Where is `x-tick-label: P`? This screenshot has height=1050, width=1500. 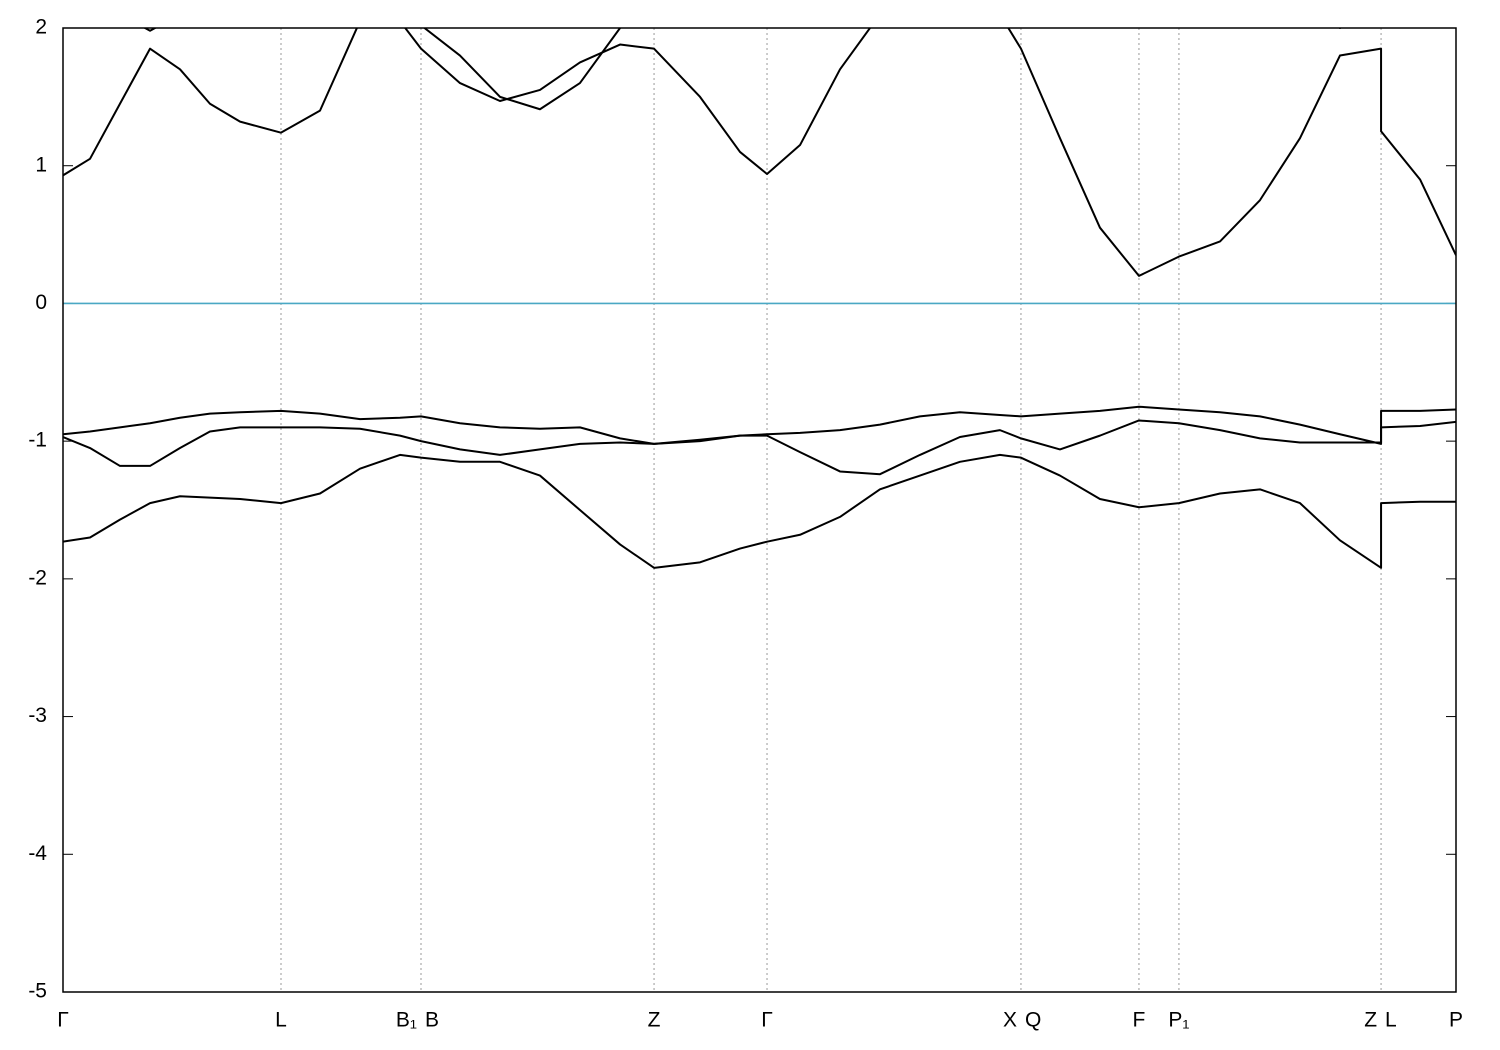
x-tick-label: P is located at coordinates (1456, 1020).